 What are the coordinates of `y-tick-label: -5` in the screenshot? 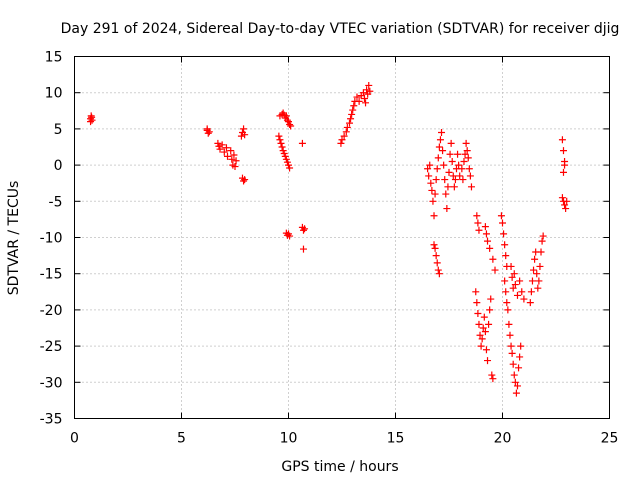 It's located at (56, 202).